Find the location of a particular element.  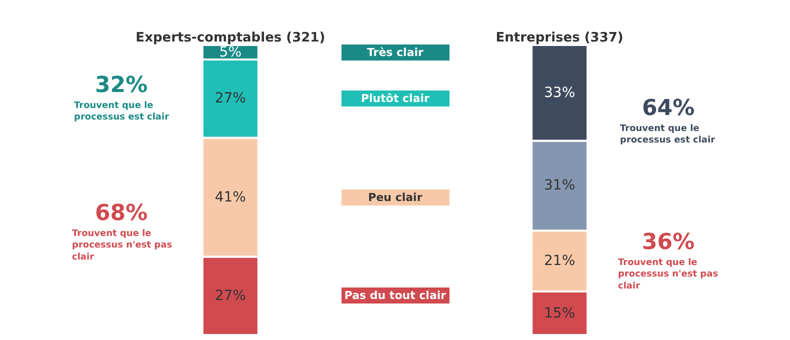

text: Très clair is located at coordinates (395, 52).